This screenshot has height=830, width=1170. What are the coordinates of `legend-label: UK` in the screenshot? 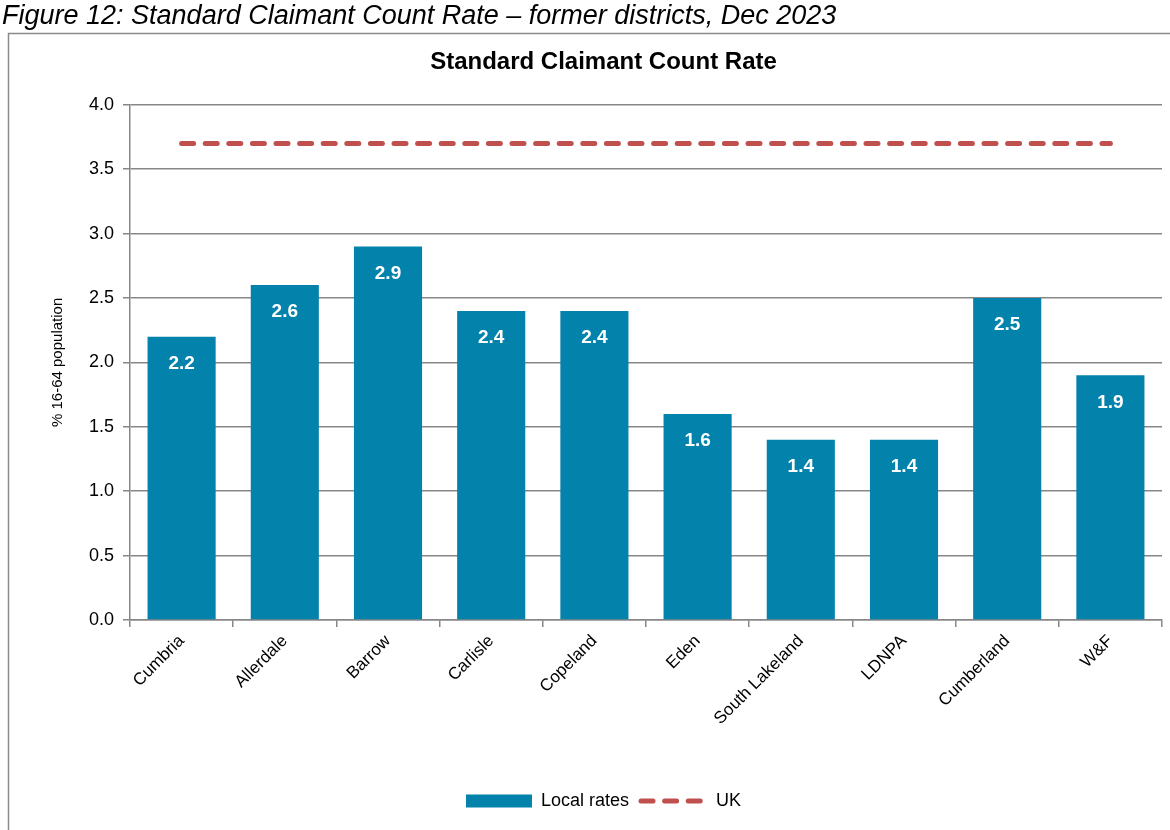 It's located at (729, 799).